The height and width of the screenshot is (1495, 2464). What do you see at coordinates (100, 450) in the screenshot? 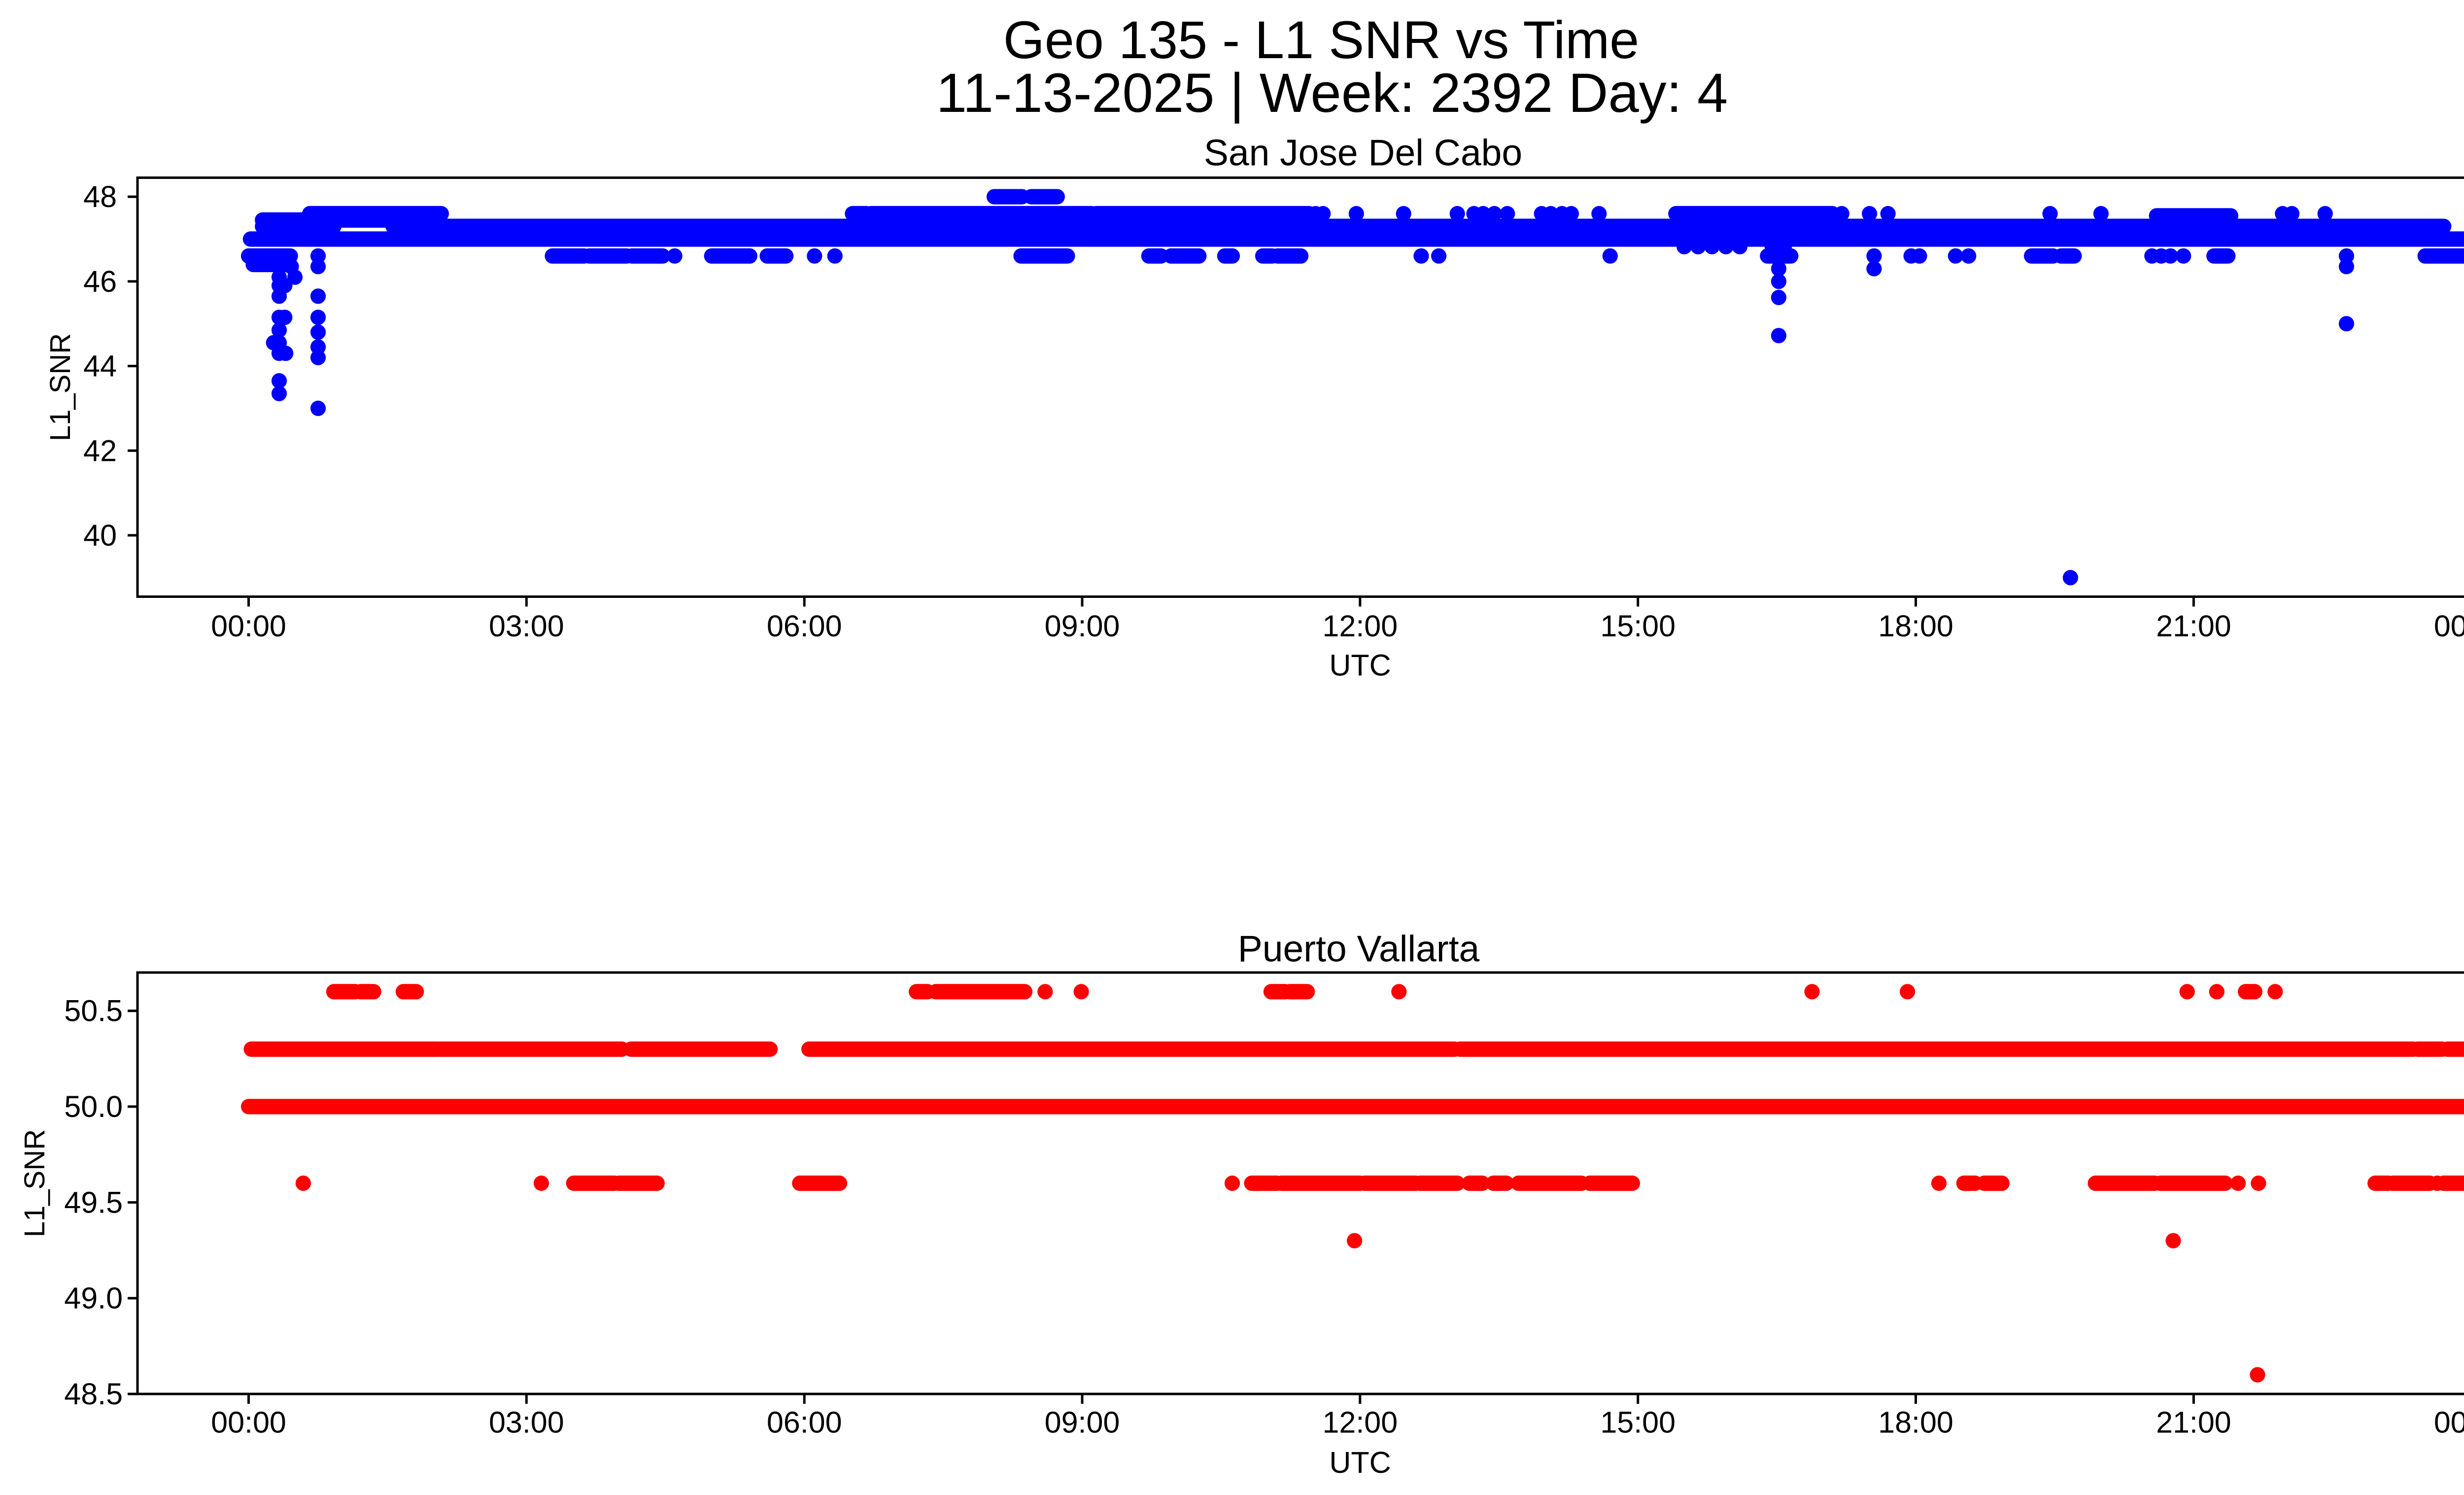
I see `svg-text: 42` at bounding box center [100, 450].